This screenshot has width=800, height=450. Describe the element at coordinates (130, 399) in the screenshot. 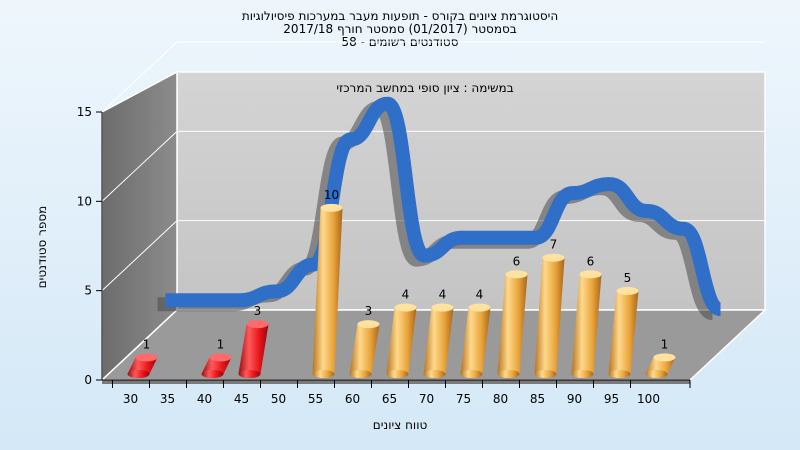

I see `x-tick-label: 30` at that location.